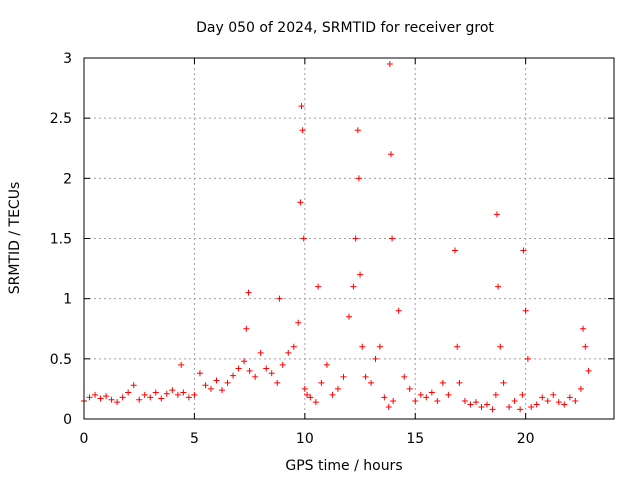 This screenshot has height=480, width=640. What do you see at coordinates (61, 360) in the screenshot?
I see `y-tick-label: 0.5` at bounding box center [61, 360].